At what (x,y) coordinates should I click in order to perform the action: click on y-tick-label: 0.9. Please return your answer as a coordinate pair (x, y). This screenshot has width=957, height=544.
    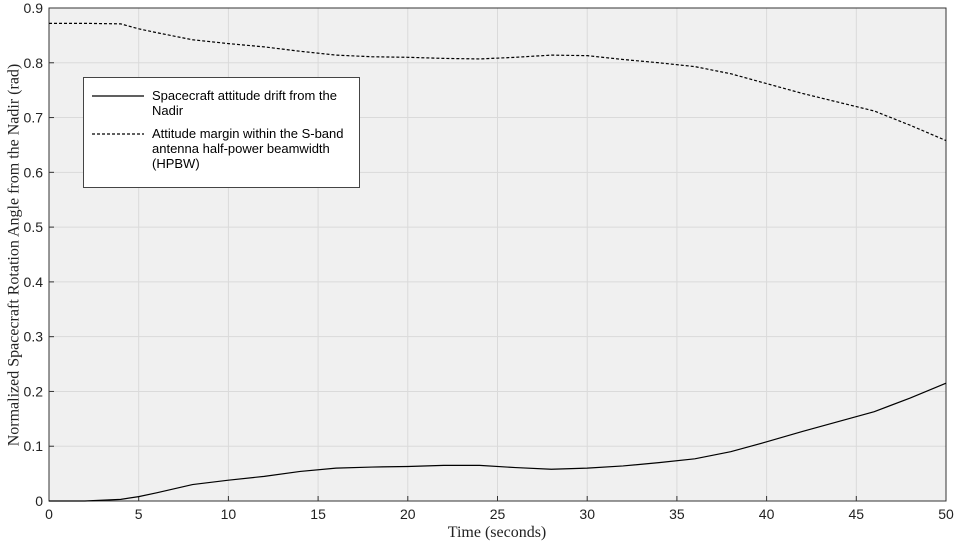
    Looking at the image, I should click on (34, 8).